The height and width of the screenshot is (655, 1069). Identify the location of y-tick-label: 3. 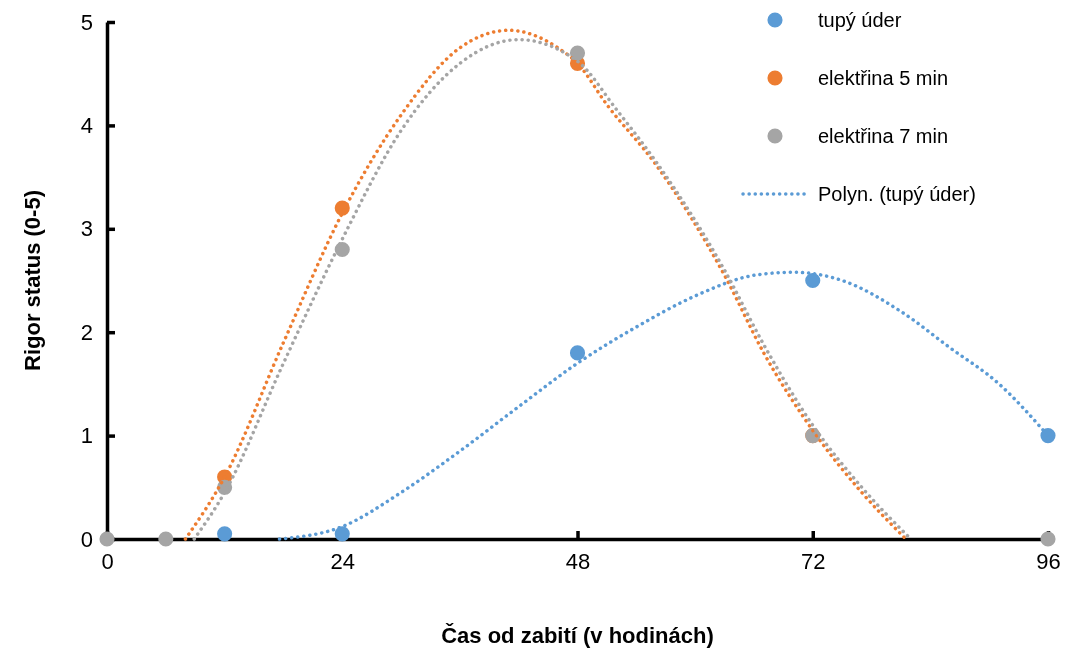
(86, 229).